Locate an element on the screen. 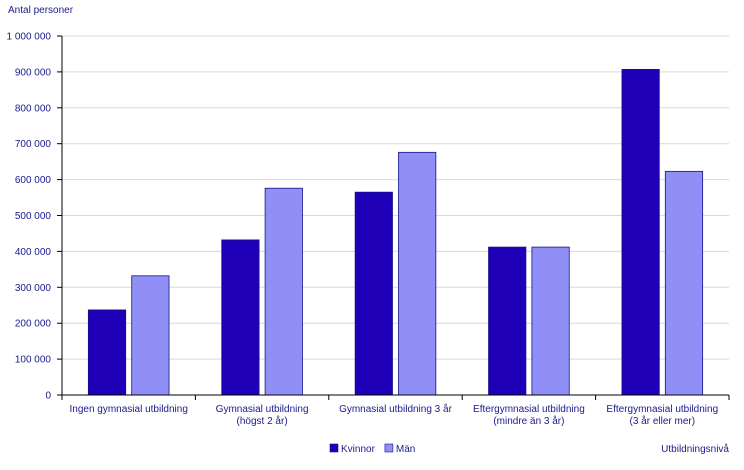  y-tick-label: 0 is located at coordinates (48, 396).